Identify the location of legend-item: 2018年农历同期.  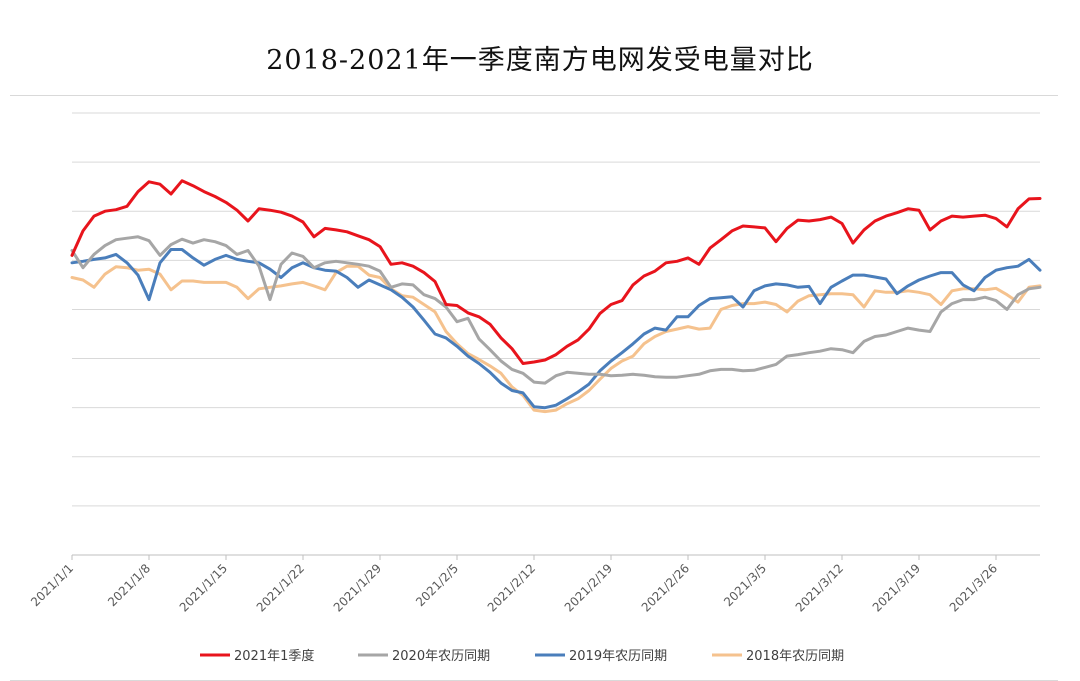
(778, 656).